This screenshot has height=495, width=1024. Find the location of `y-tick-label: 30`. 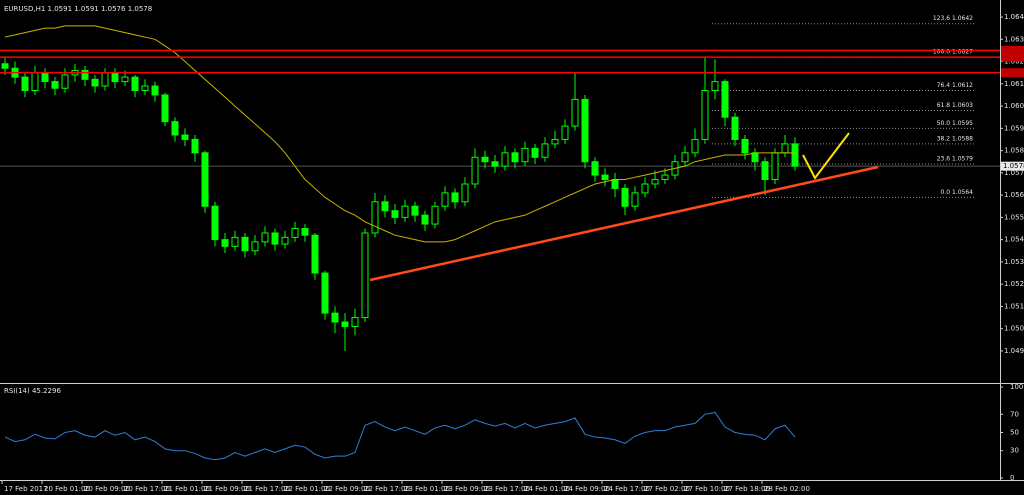

y-tick-label: 30 is located at coordinates (1014, 451).